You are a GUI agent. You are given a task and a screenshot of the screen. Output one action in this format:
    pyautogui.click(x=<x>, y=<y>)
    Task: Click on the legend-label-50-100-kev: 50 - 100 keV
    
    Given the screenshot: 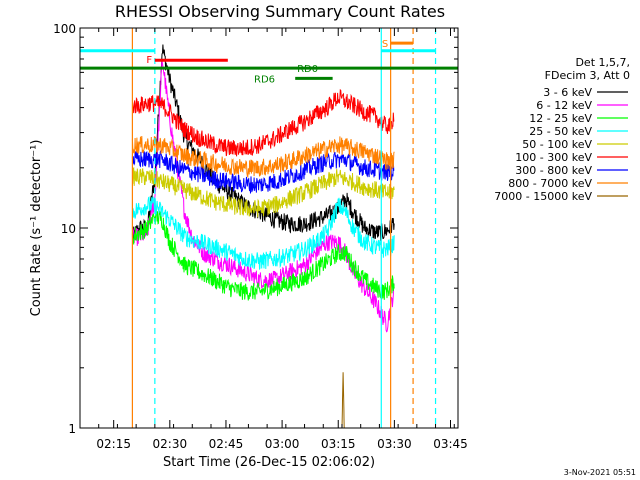 What is the action you would take?
    pyautogui.click(x=557, y=144)
    